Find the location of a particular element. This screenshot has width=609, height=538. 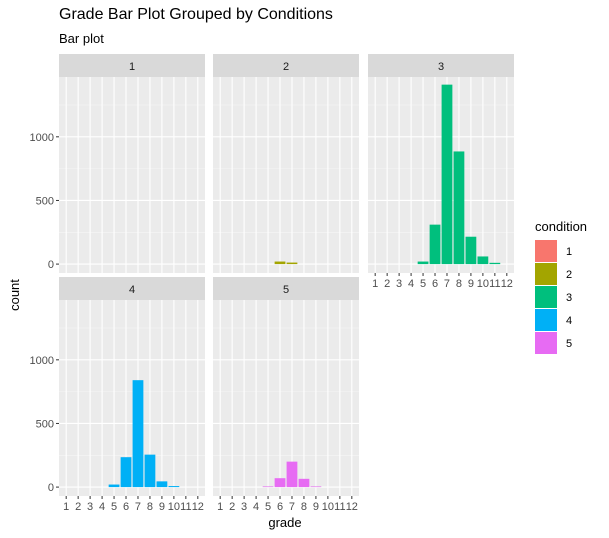

chart-subtitle: Bar plot is located at coordinates (81, 38).